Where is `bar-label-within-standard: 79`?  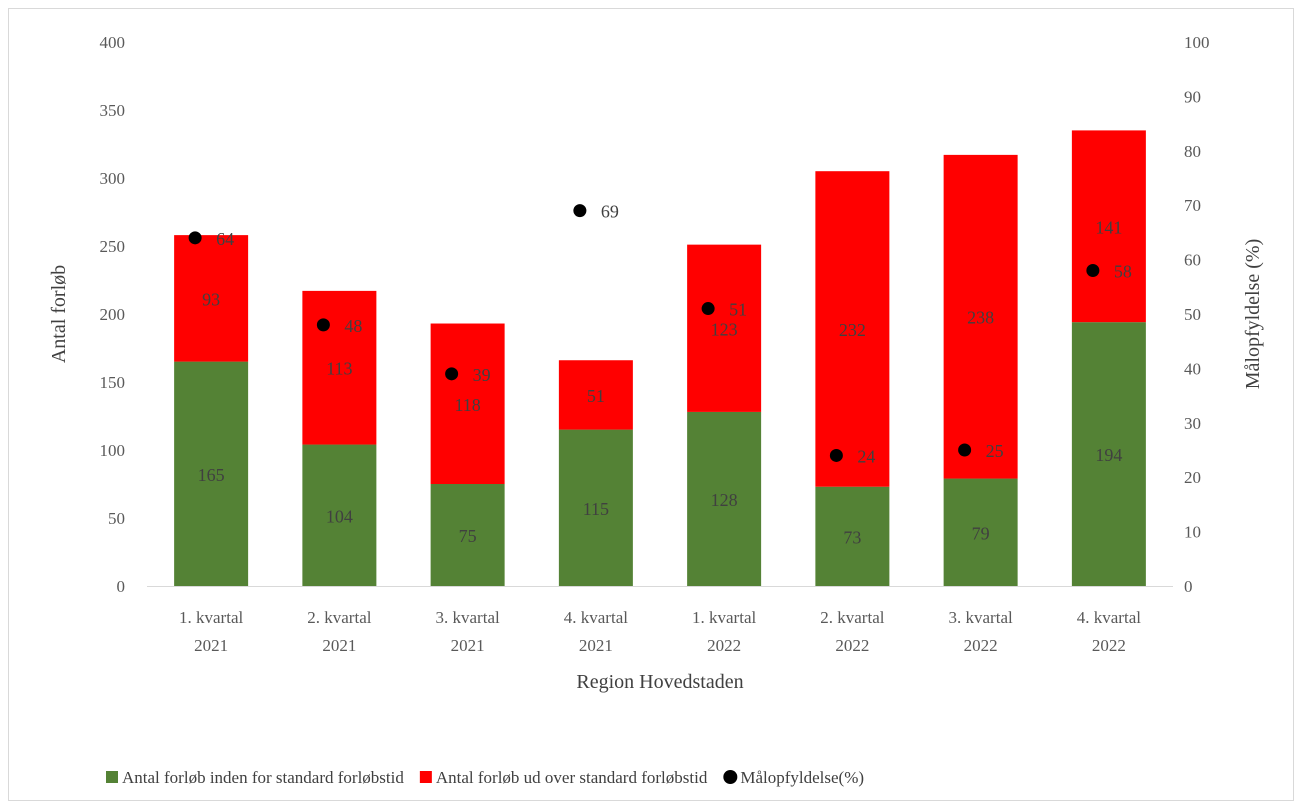
bar-label-within-standard: 79 is located at coordinates (981, 533).